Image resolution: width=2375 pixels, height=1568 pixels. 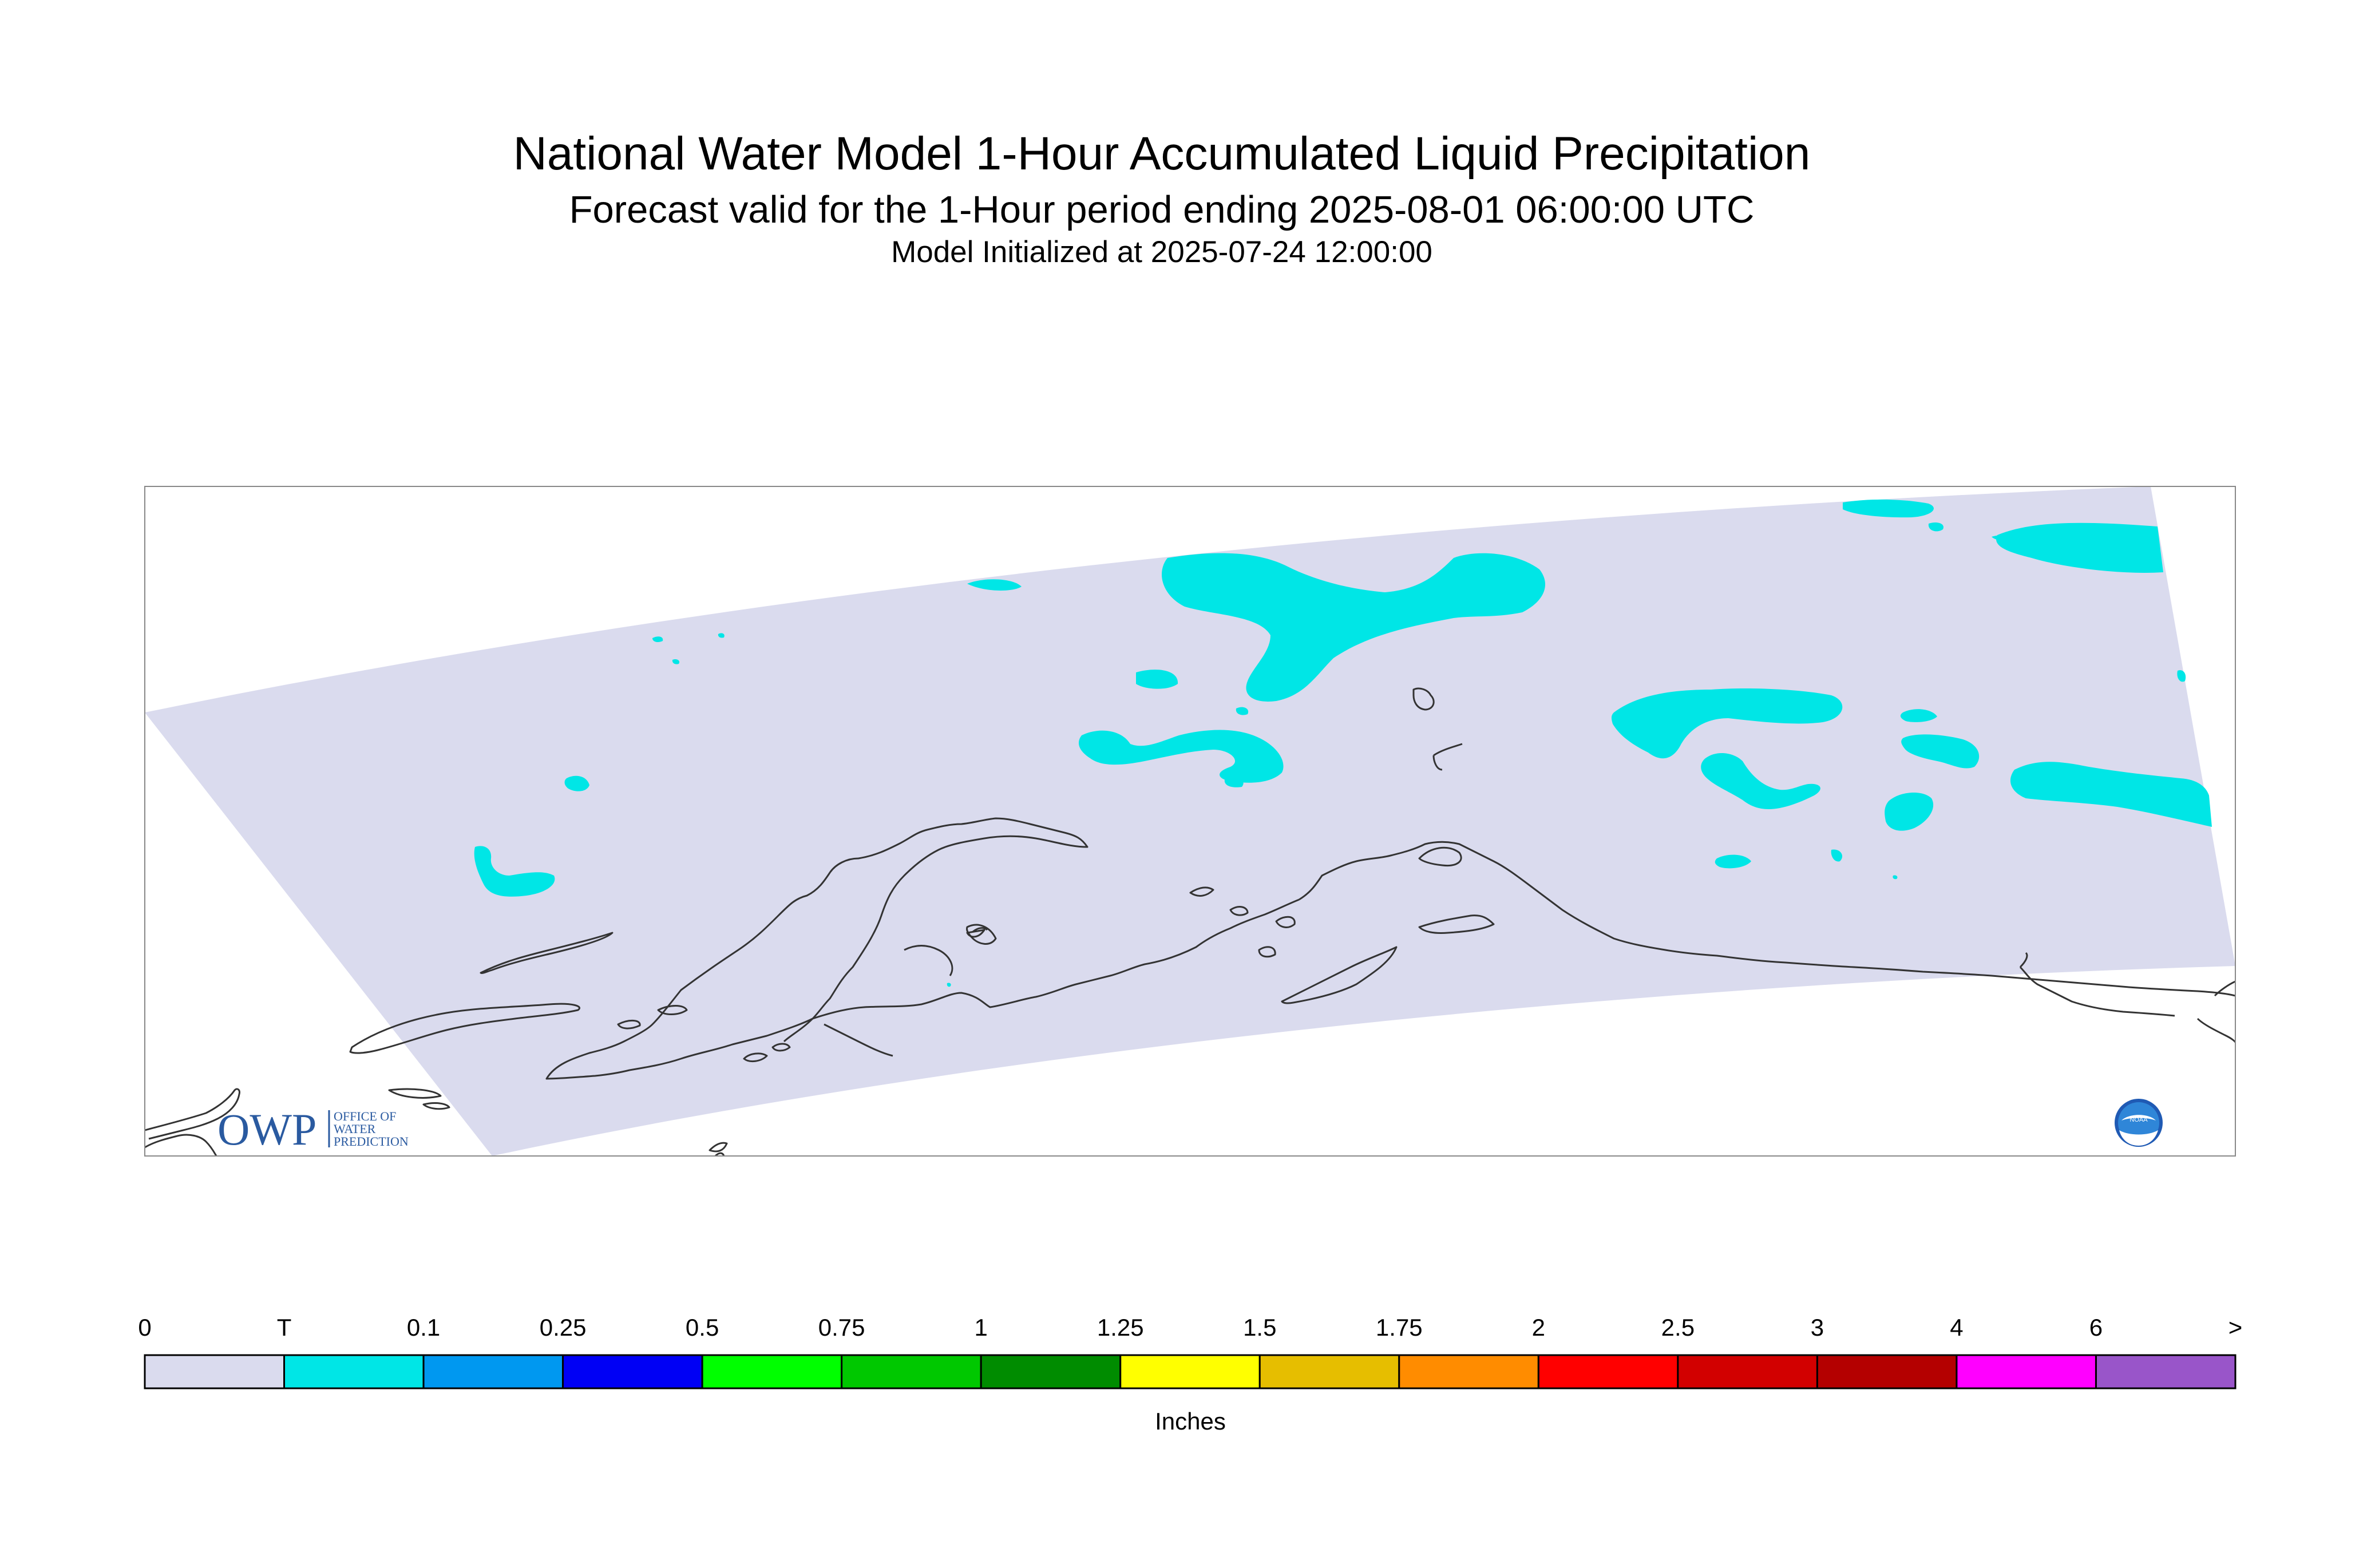 What do you see at coordinates (1447, 757) in the screenshot?
I see `coastline-cape` at bounding box center [1447, 757].